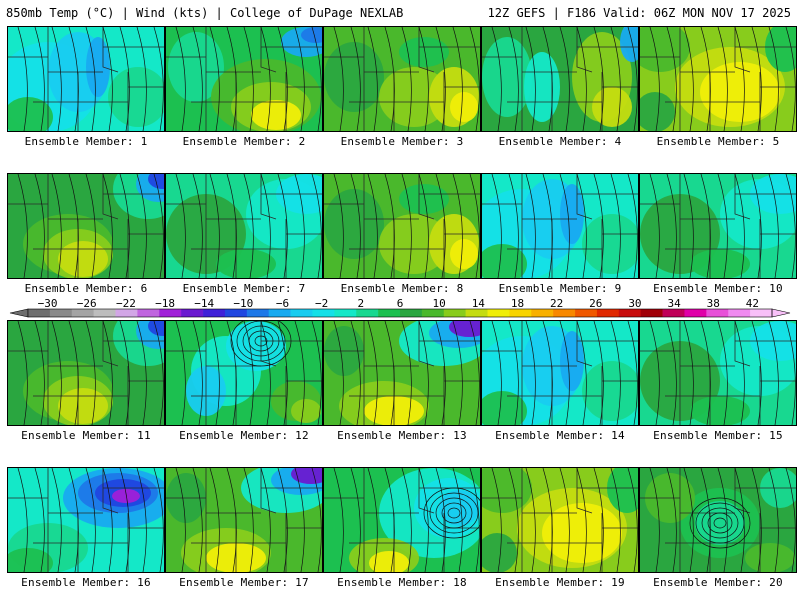 Image resolution: width=800 pixels, height=600 pixels. I want to click on colorbar-tick-label: 14, so click(479, 304).